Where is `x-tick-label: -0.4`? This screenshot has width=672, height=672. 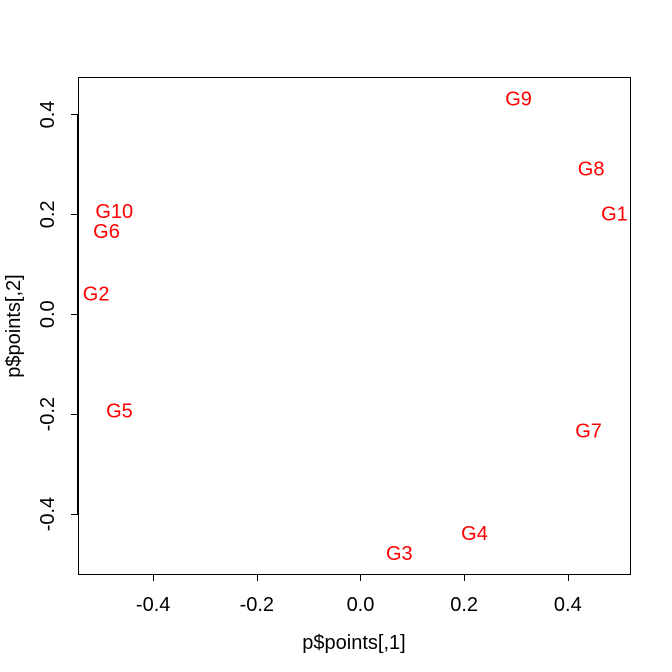 x-tick-label: -0.4 is located at coordinates (153, 605).